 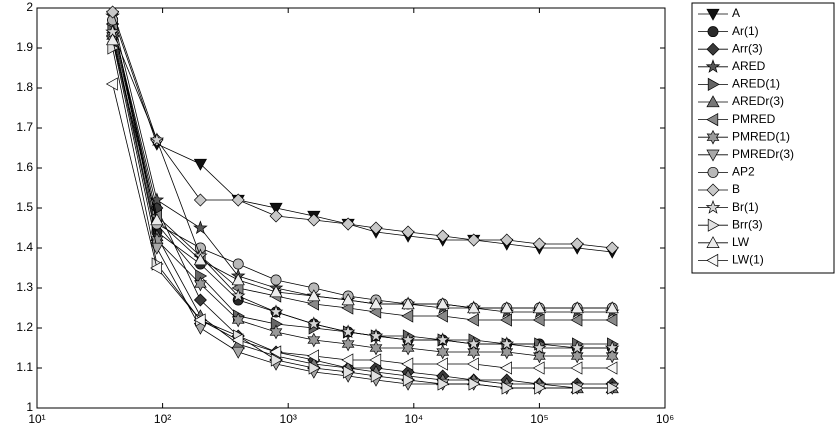 What do you see at coordinates (736, 189) in the screenshot?
I see `legend-label: B` at bounding box center [736, 189].